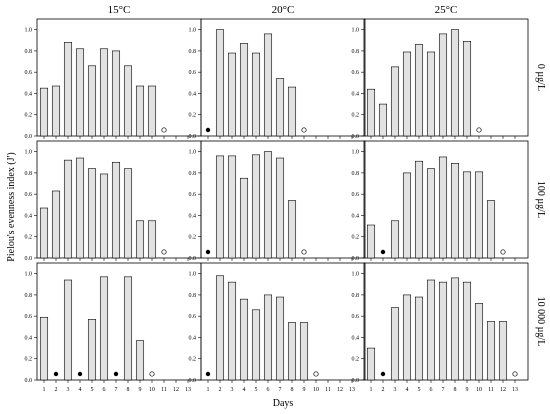 The width and height of the screenshot is (550, 414). What do you see at coordinates (540, 77) in the screenshot?
I see `row-label: 0 µg/L` at bounding box center [540, 77].